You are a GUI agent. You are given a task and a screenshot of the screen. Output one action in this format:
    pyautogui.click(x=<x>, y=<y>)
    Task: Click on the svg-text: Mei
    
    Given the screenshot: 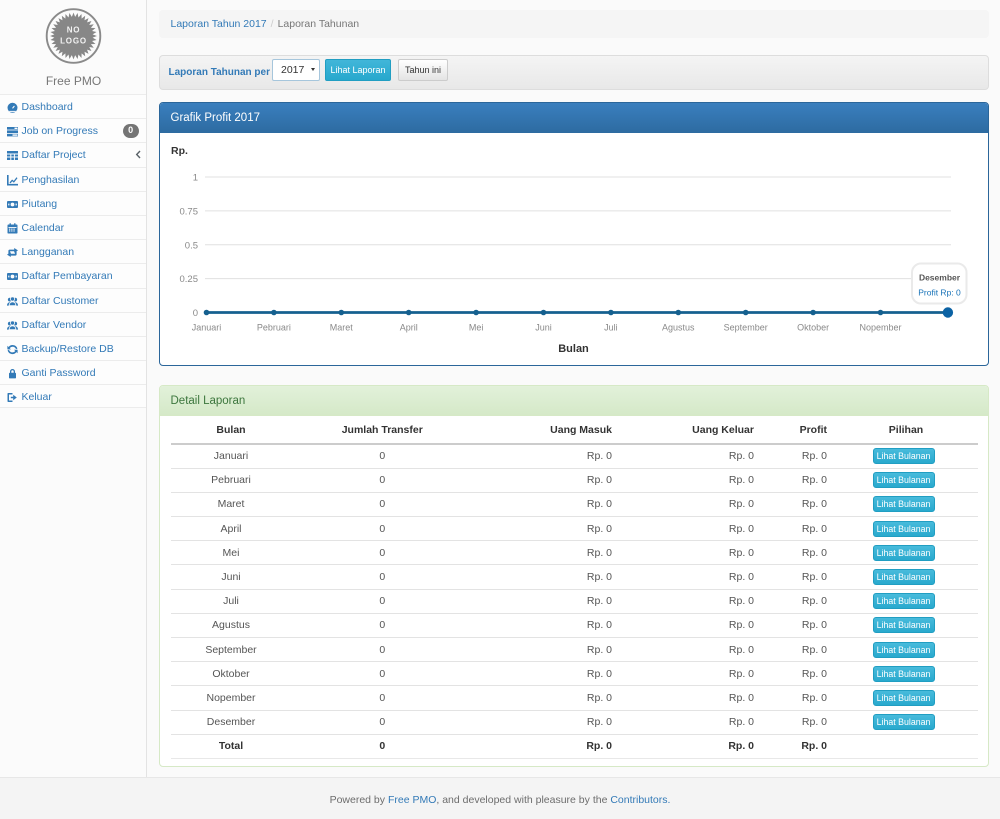 What is the action you would take?
    pyautogui.click(x=476, y=328)
    